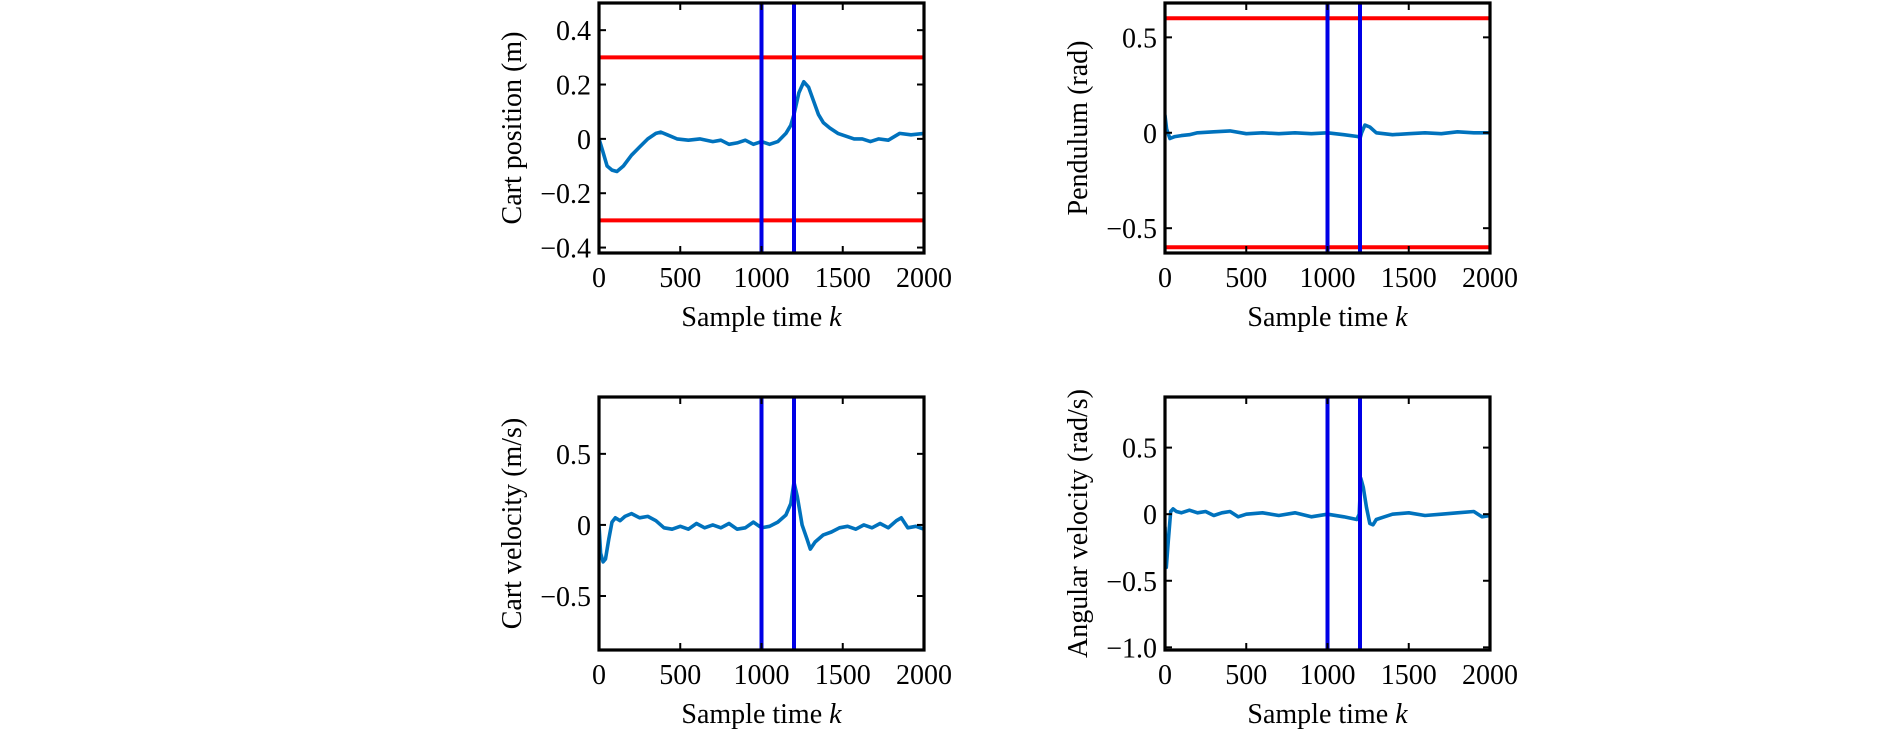  I want to click on y-axis-label: Cart position (m), so click(512, 128).